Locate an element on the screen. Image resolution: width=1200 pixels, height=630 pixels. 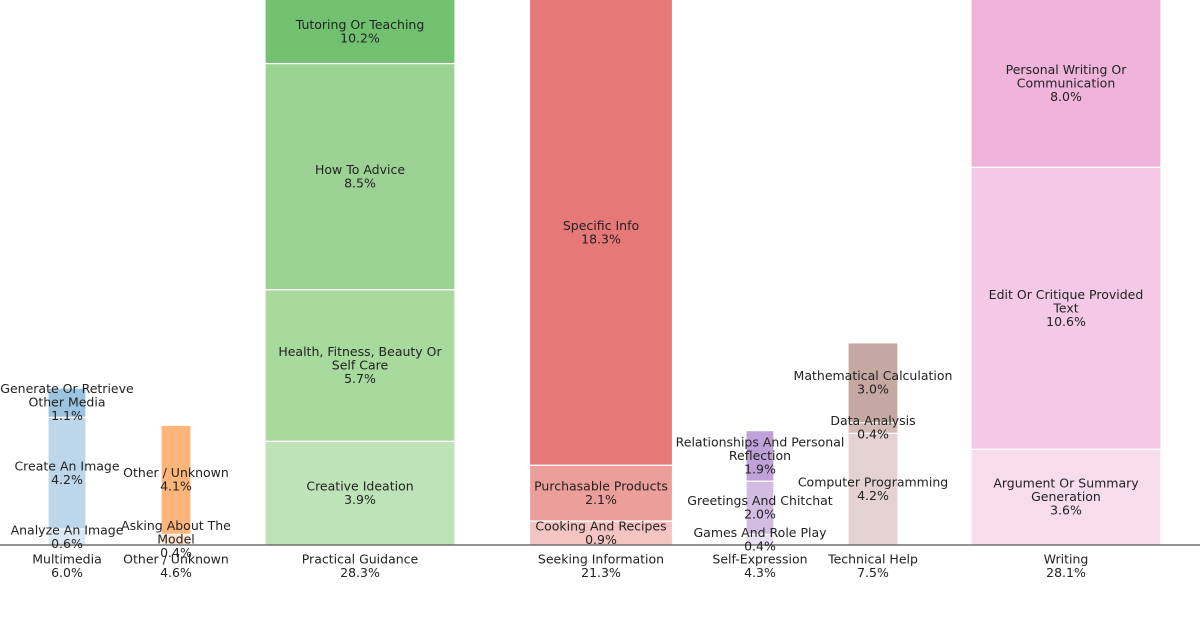
category-label-other-unknown: Other / Unknown 4.6% is located at coordinates (176, 565).